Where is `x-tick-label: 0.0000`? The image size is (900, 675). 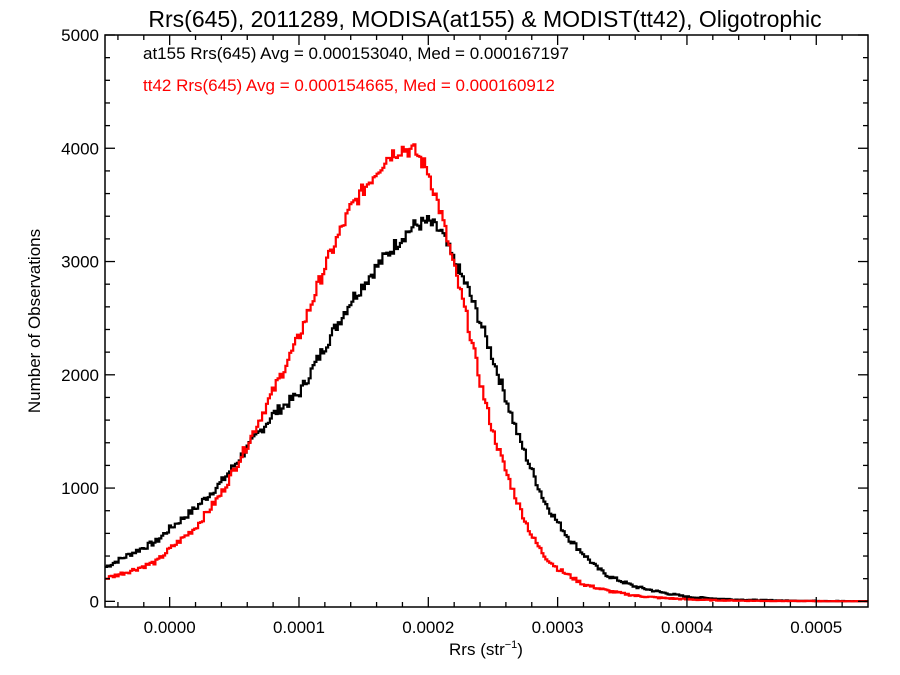
x-tick-label: 0.0000 is located at coordinates (170, 627).